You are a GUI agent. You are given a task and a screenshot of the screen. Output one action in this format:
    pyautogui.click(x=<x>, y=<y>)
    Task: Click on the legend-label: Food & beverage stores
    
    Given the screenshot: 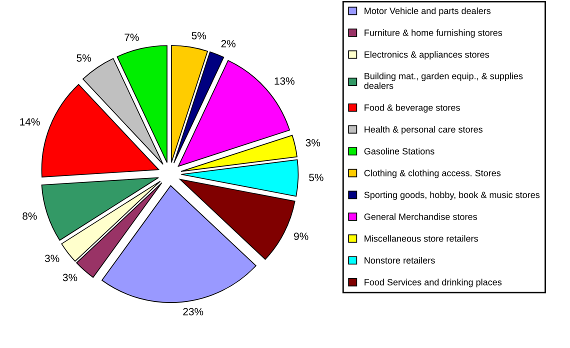 What is the action you would take?
    pyautogui.click(x=412, y=108)
    